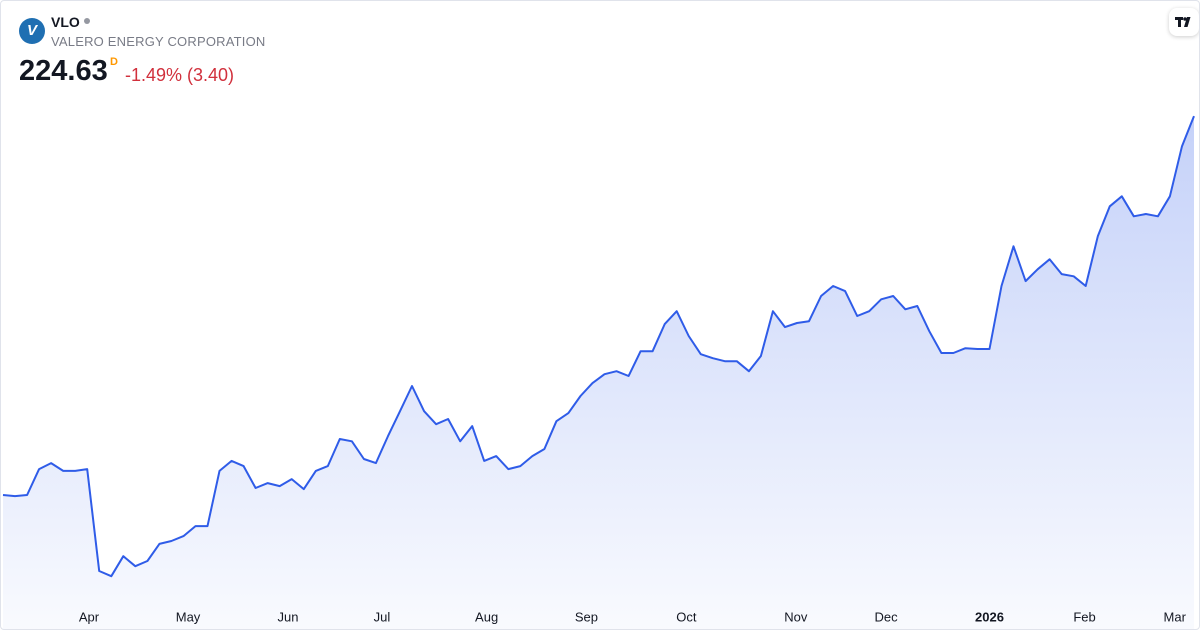  What do you see at coordinates (158, 41) in the screenshot?
I see `company-name: VALERO ENERGY CORPORATION` at bounding box center [158, 41].